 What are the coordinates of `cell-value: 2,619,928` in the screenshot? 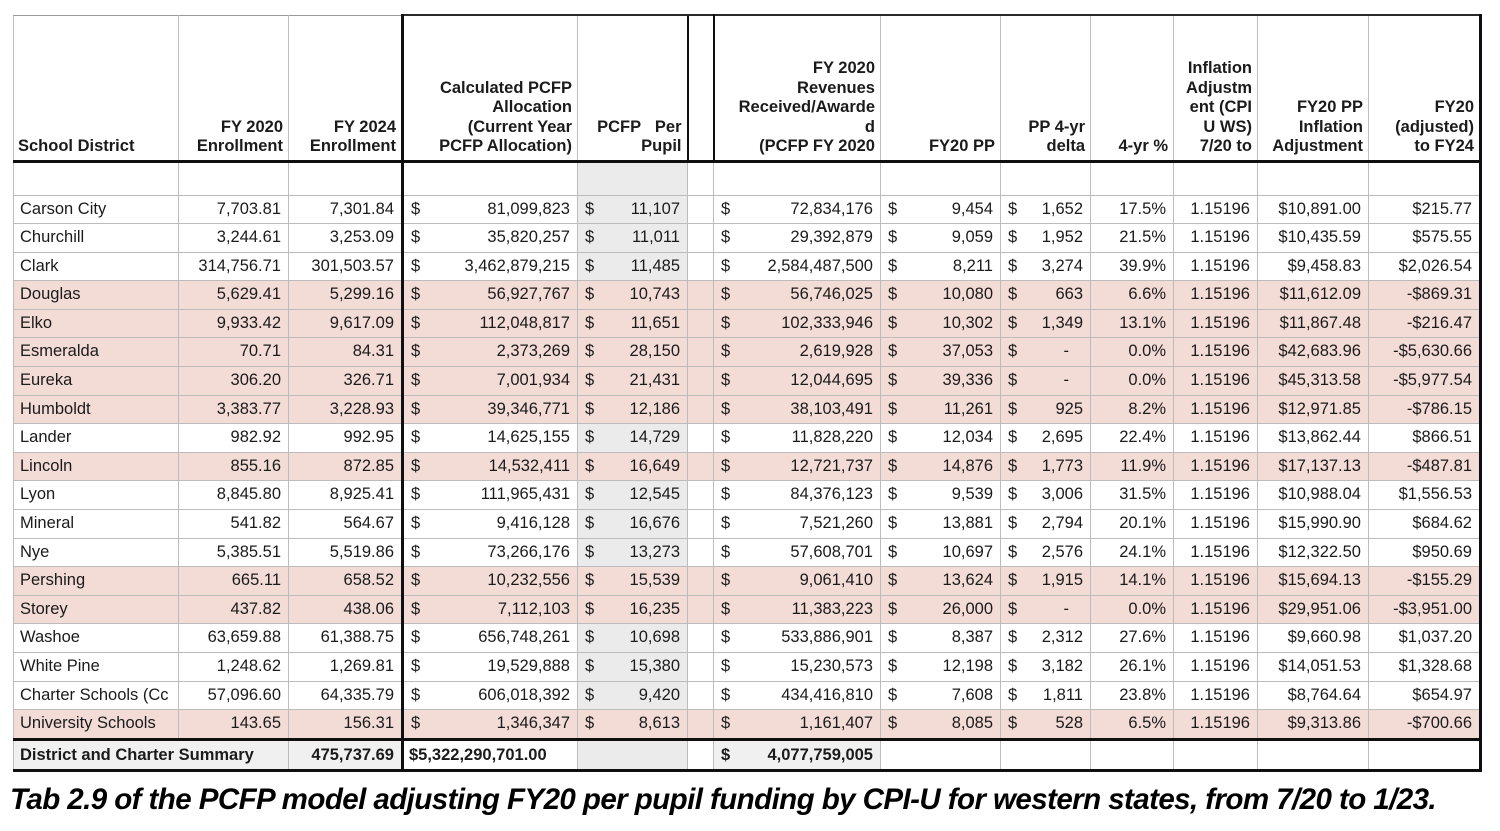 It's located at (836, 351).